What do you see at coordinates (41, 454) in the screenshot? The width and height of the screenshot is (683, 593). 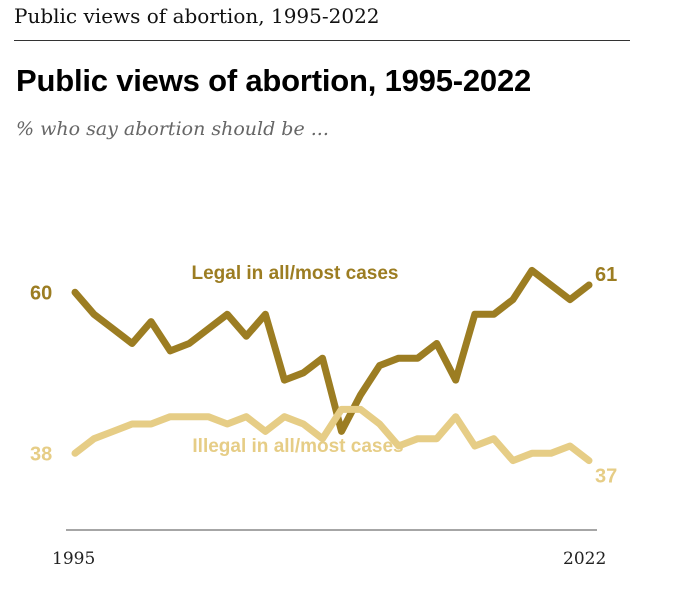 I see `start-value-label-illegal: 38` at bounding box center [41, 454].